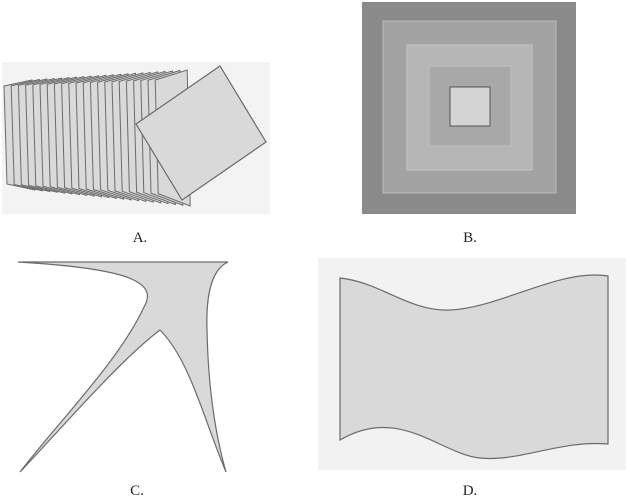 The image size is (627, 500). I want to click on figure-b-nested-squares, so click(469, 108).